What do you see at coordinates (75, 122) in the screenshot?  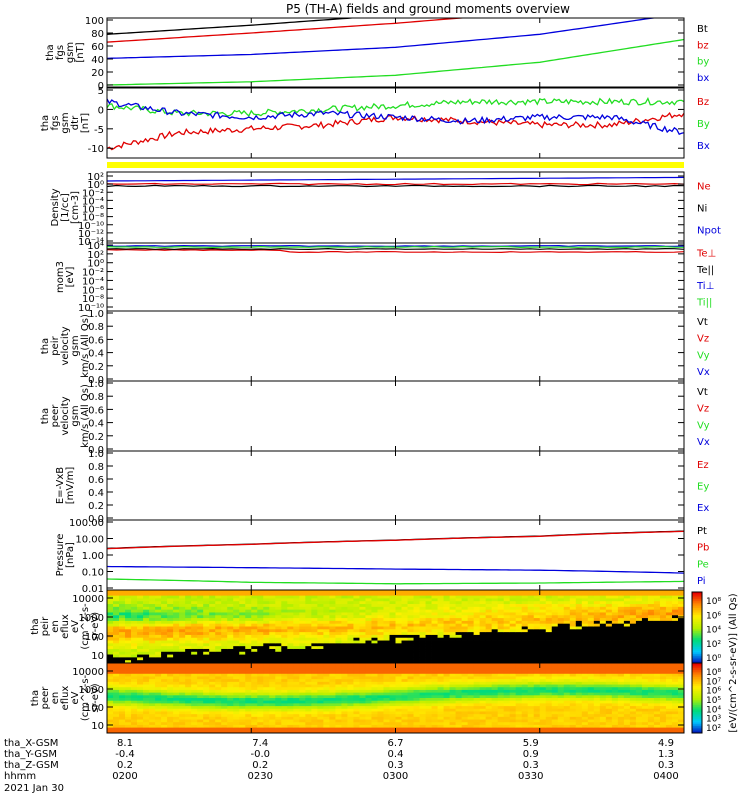 I see `y-axis-label: dtr` at bounding box center [75, 122].